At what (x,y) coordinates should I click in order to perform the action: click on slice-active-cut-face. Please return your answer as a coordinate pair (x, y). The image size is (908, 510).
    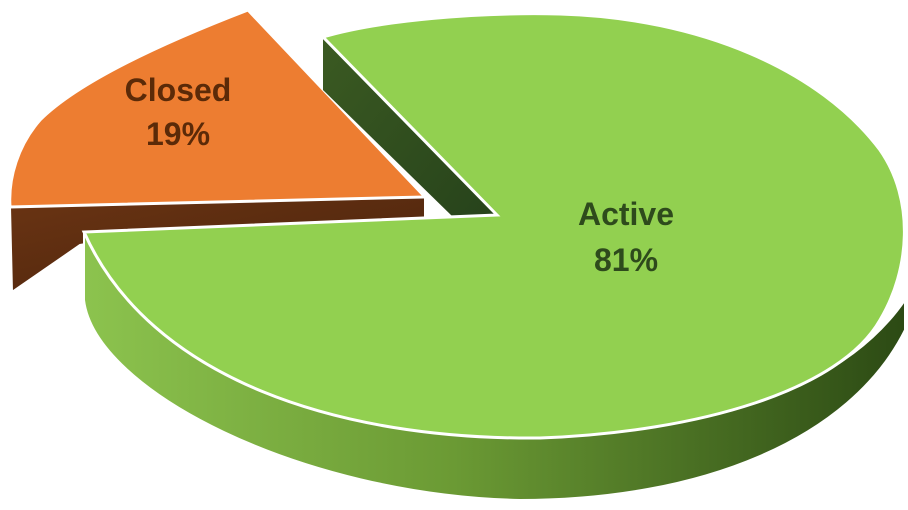
    Looking at the image, I should click on (410, 148).